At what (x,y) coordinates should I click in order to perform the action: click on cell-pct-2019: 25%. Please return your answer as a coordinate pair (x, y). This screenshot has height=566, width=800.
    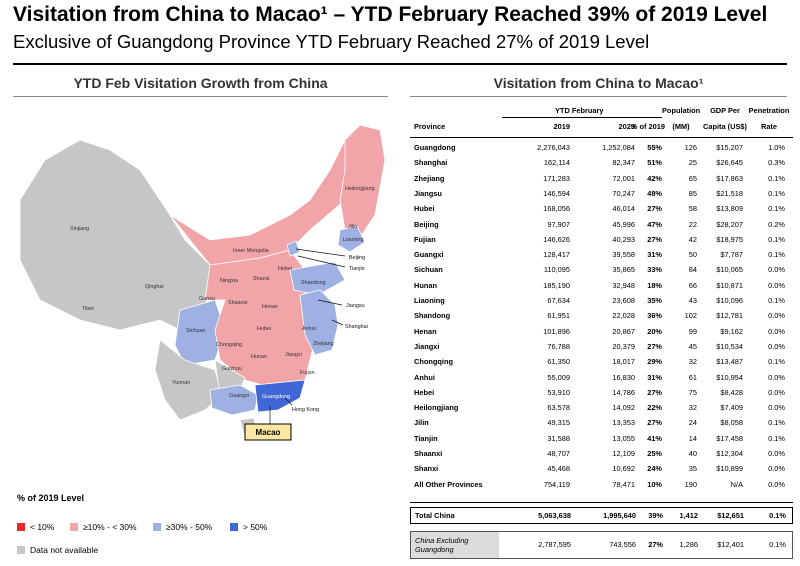
    Looking at the image, I should click on (654, 453).